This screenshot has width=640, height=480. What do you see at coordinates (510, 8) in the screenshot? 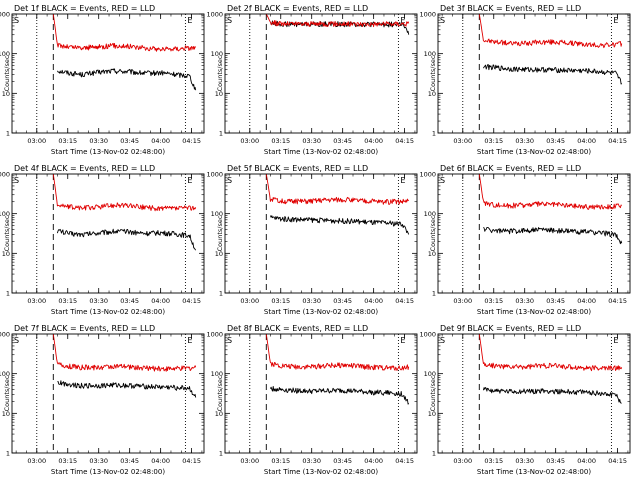
I see `chart-title: Det 3f BLACK = Events, RED = LLD` at bounding box center [510, 8].